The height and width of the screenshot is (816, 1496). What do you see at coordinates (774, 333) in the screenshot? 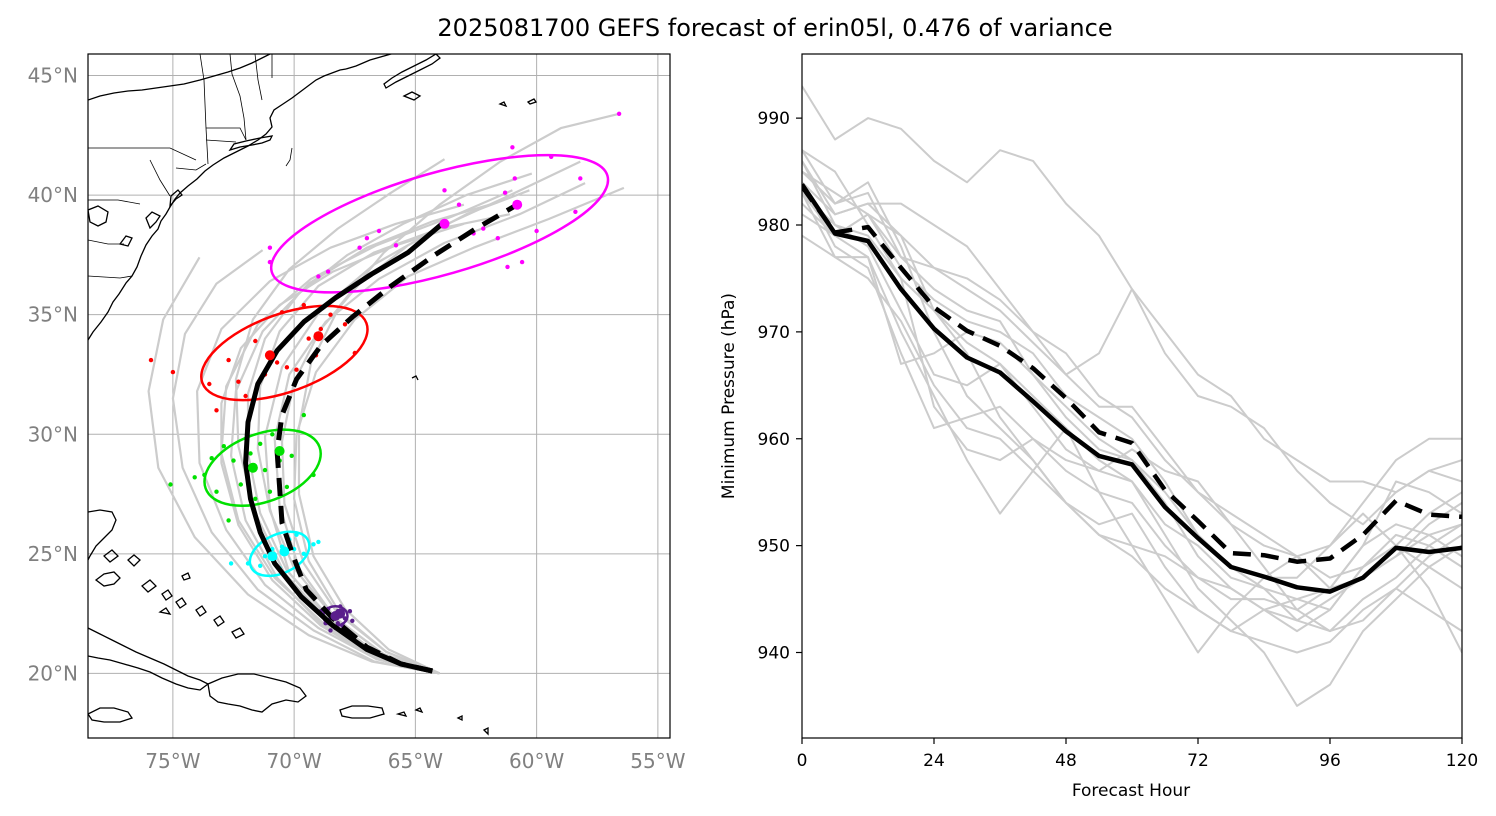
I see `pressure-y-tick-label: 970` at bounding box center [774, 333].